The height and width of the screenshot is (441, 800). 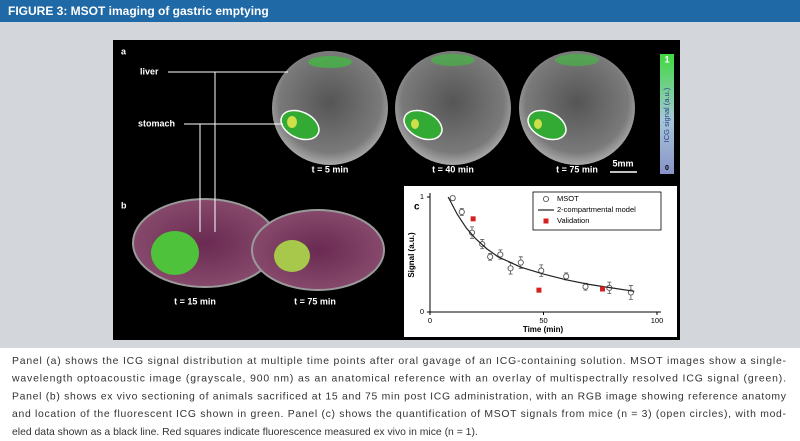 What do you see at coordinates (666, 59) in the screenshot?
I see `colorbar-max: 1` at bounding box center [666, 59].